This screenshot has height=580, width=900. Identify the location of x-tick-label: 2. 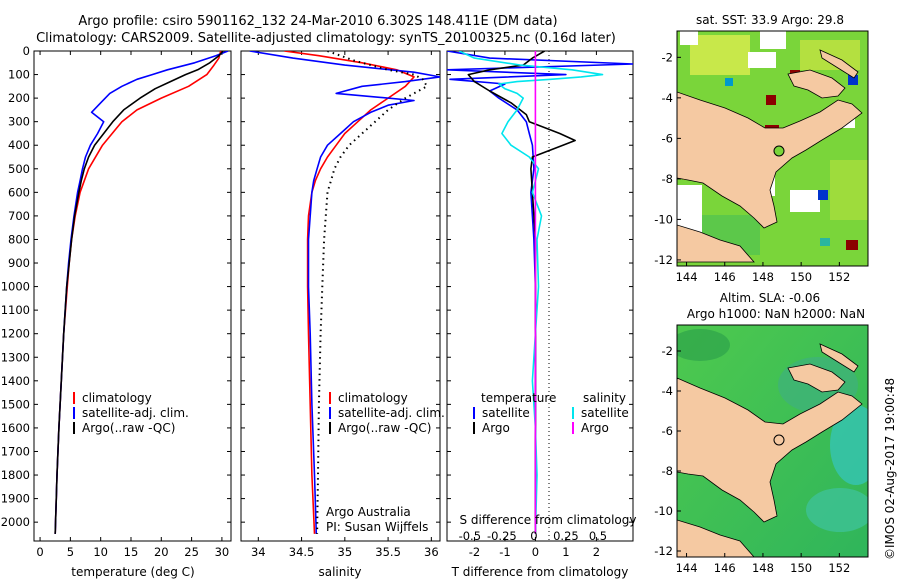
(596, 552).